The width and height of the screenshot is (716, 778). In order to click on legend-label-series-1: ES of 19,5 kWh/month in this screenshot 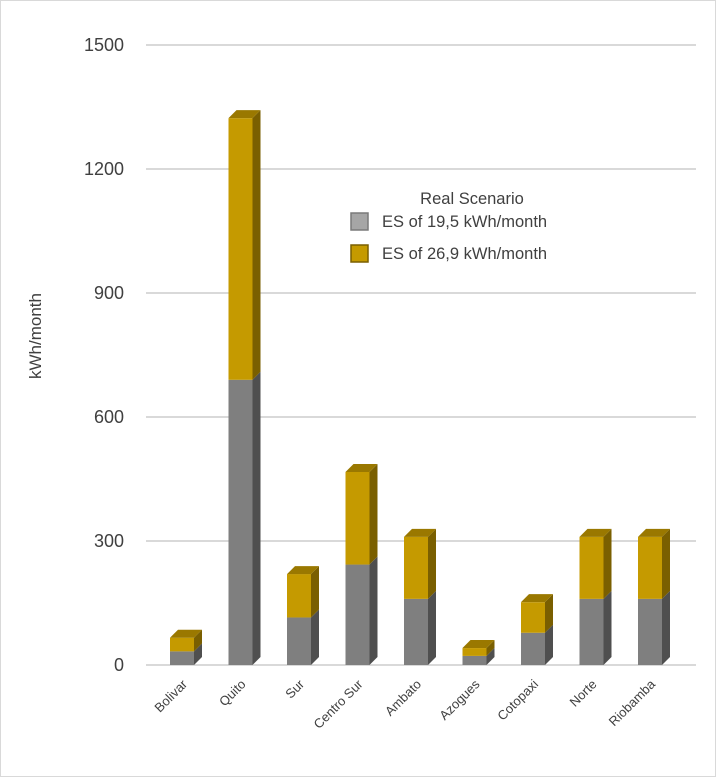, I will do `click(464, 222)`.